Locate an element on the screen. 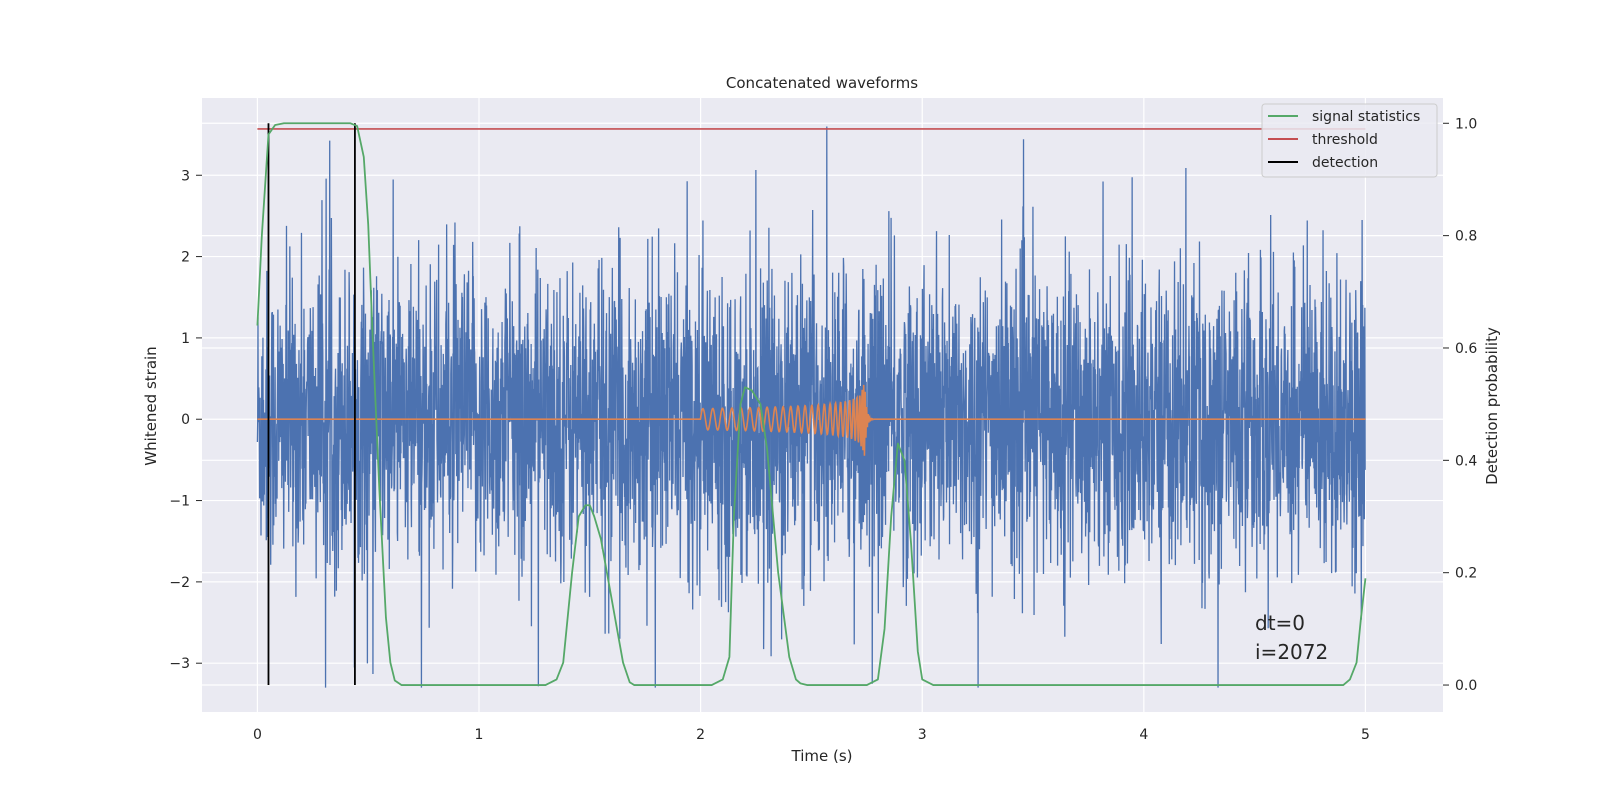  y-right-tick-label: 0.6 is located at coordinates (1466, 349).